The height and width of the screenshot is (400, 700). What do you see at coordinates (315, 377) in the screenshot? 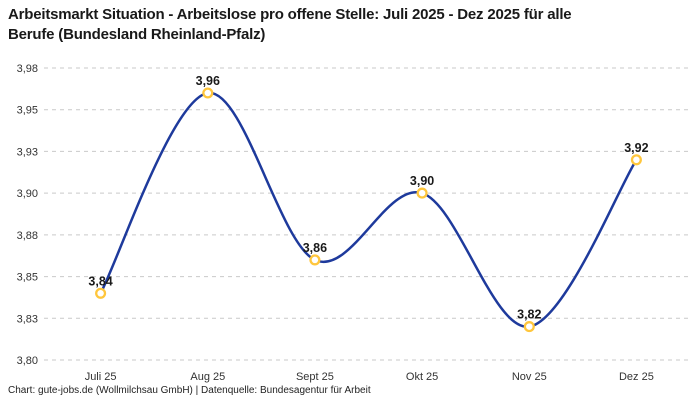
I see `x-tick-label: Sept 25` at bounding box center [315, 377].